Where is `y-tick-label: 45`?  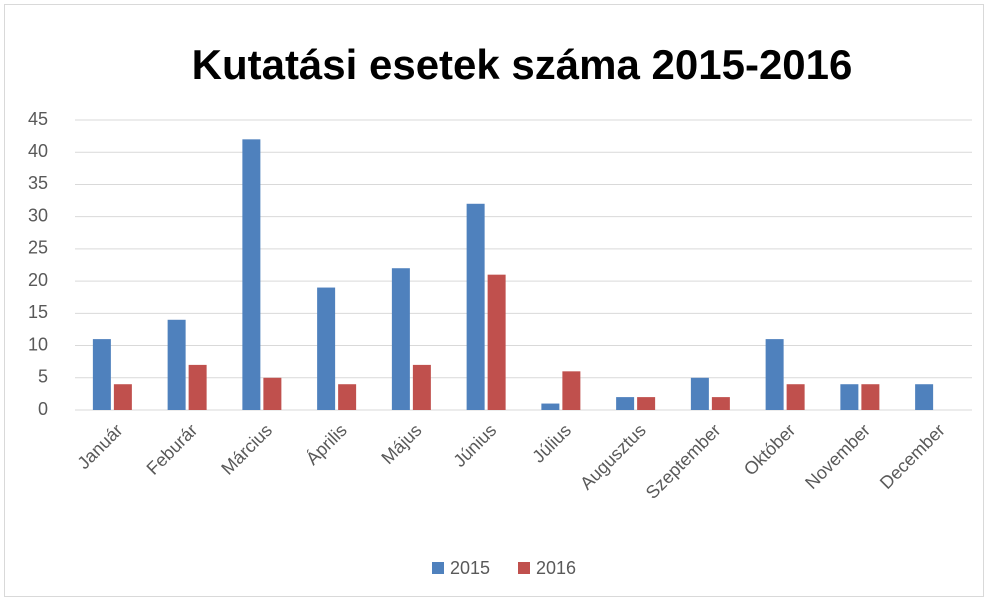 y-tick-label: 45 is located at coordinates (38, 119).